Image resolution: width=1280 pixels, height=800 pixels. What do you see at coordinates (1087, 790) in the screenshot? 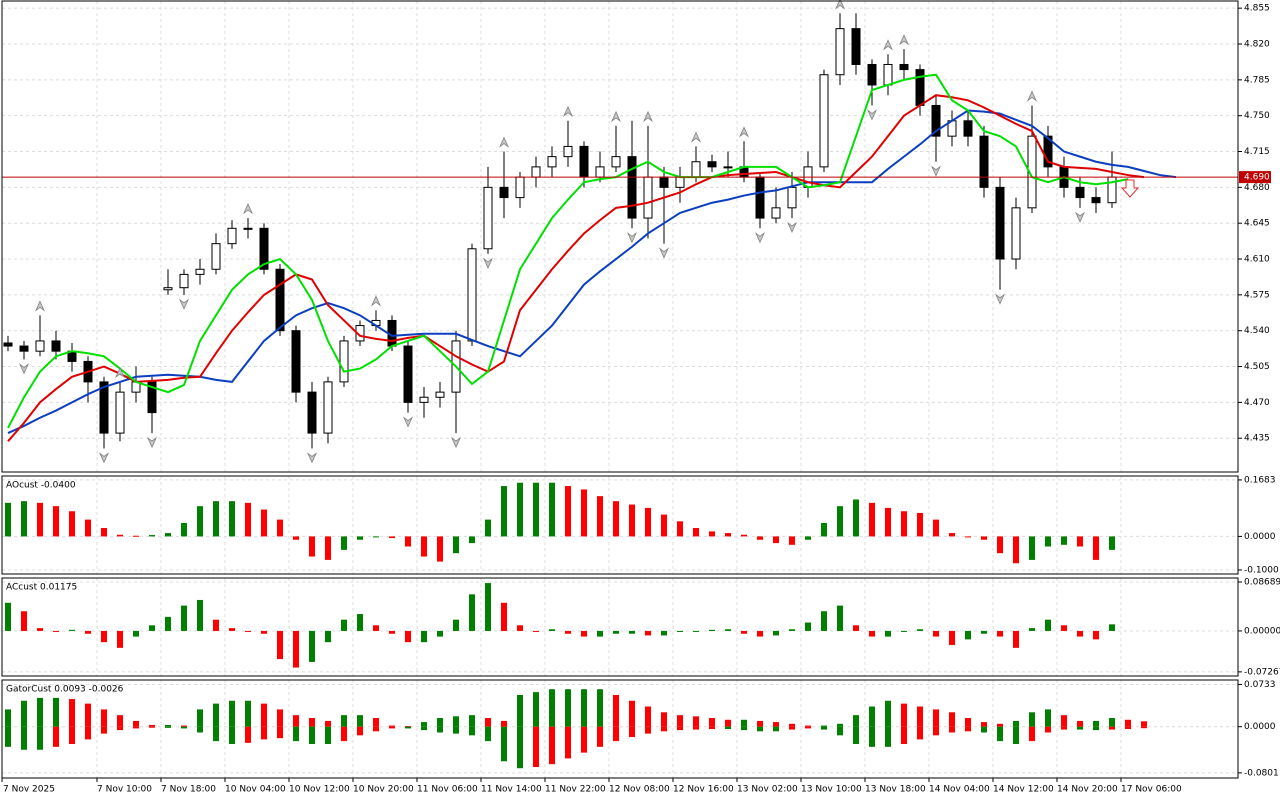
I see `time-label: 14 Nov 20:00` at bounding box center [1087, 790].